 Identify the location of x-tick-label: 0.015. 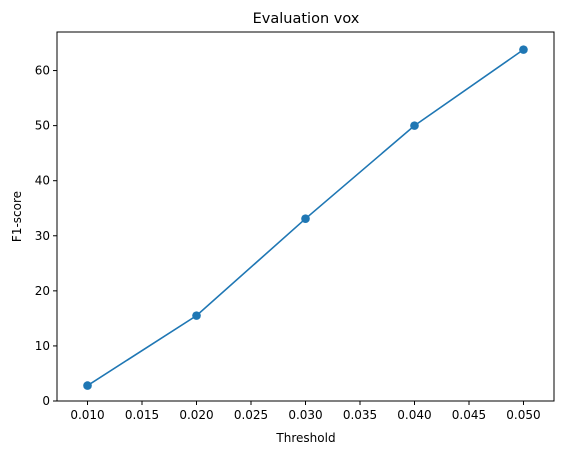
(142, 415).